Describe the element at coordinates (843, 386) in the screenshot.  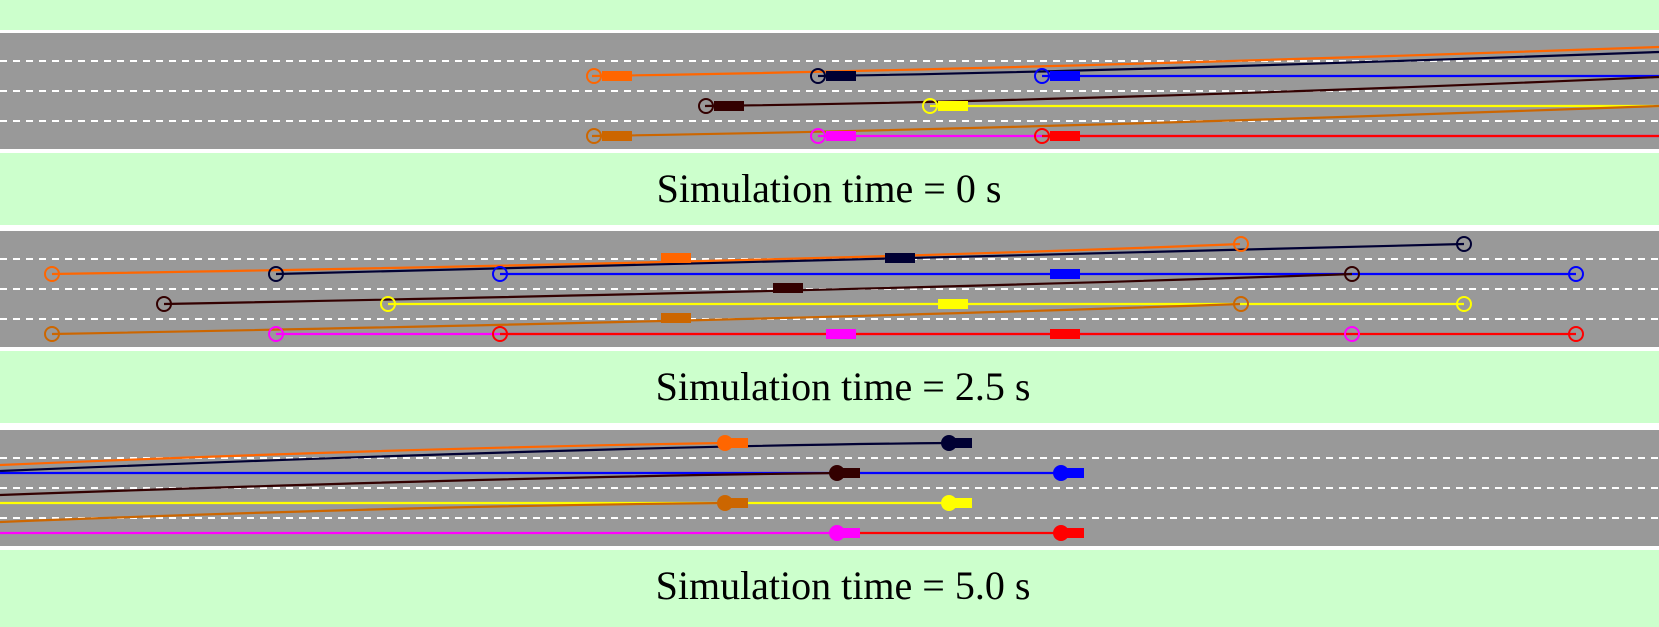
I see `caption-t25: Simulation time = 2.5 s` at that location.